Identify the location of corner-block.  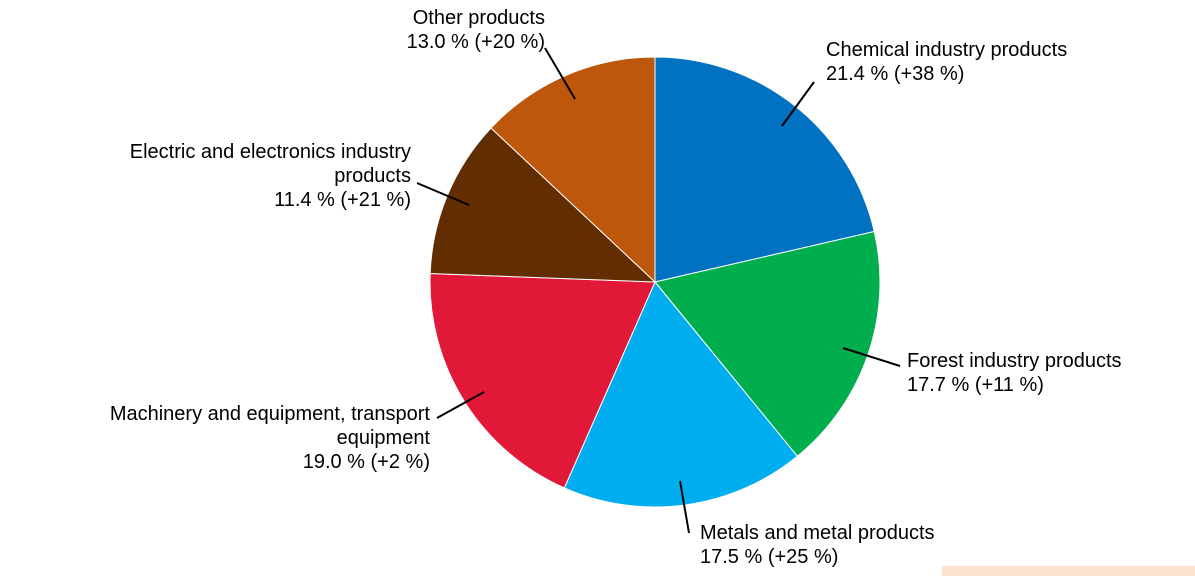
(1068, 571).